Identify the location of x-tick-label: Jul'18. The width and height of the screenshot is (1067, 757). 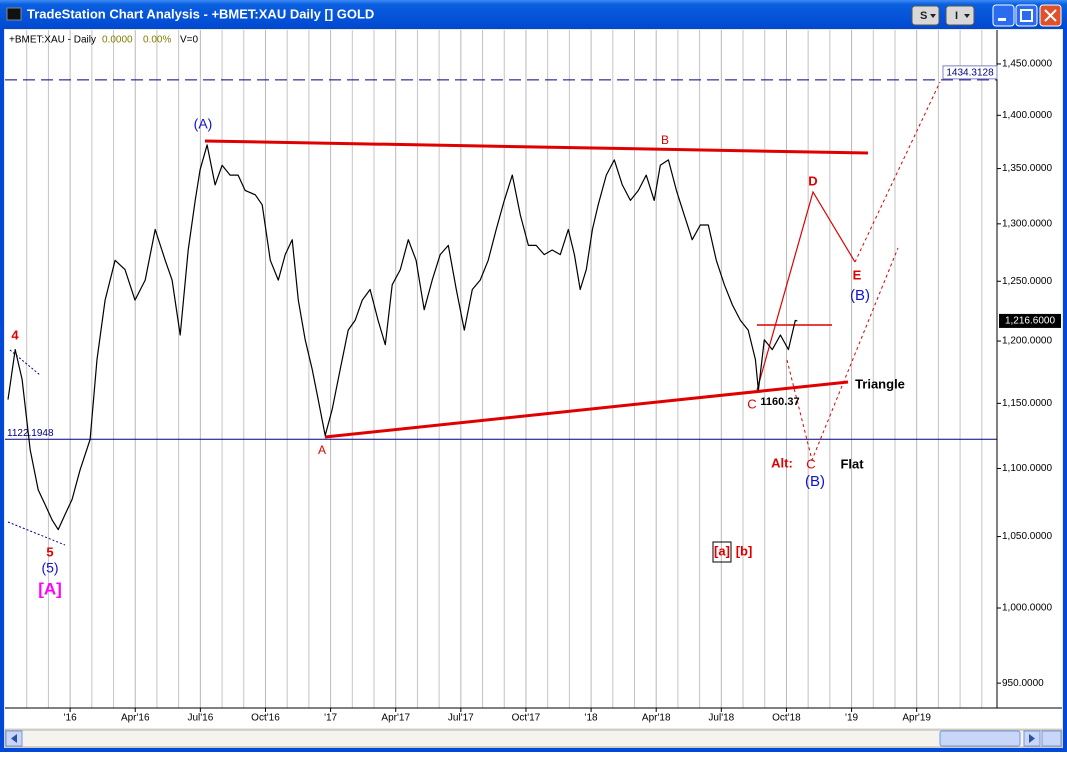
(721, 718).